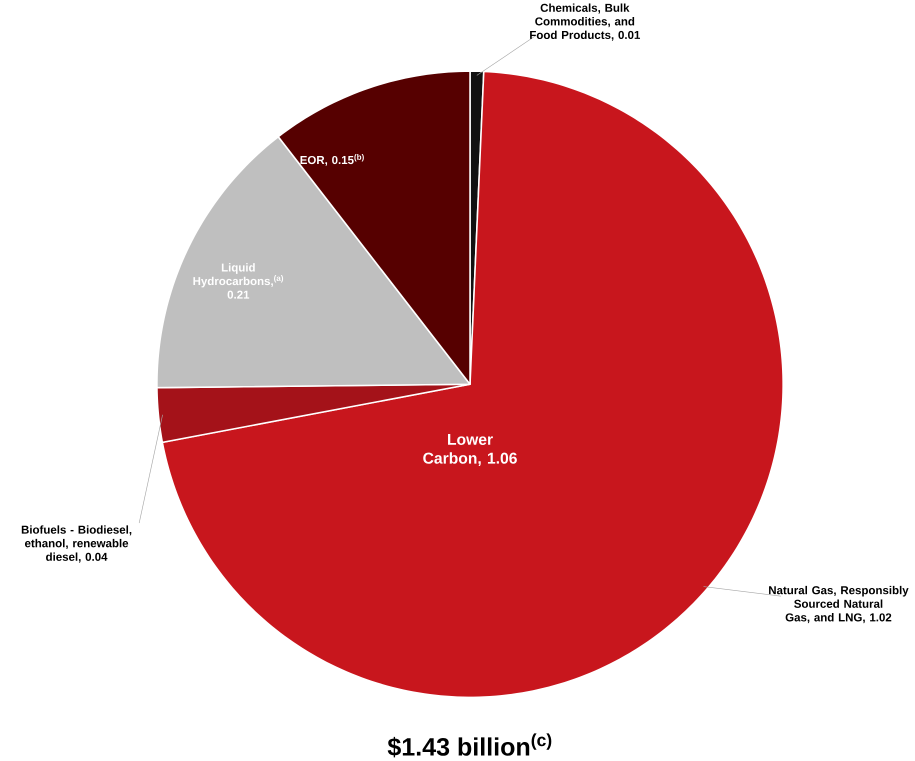 The height and width of the screenshot is (761, 915). Describe the element at coordinates (839, 605) in the screenshot. I see `slice-label: Natural Gas, Responsibly Sourced Natural Gas, and LNG, 1.02` at that location.